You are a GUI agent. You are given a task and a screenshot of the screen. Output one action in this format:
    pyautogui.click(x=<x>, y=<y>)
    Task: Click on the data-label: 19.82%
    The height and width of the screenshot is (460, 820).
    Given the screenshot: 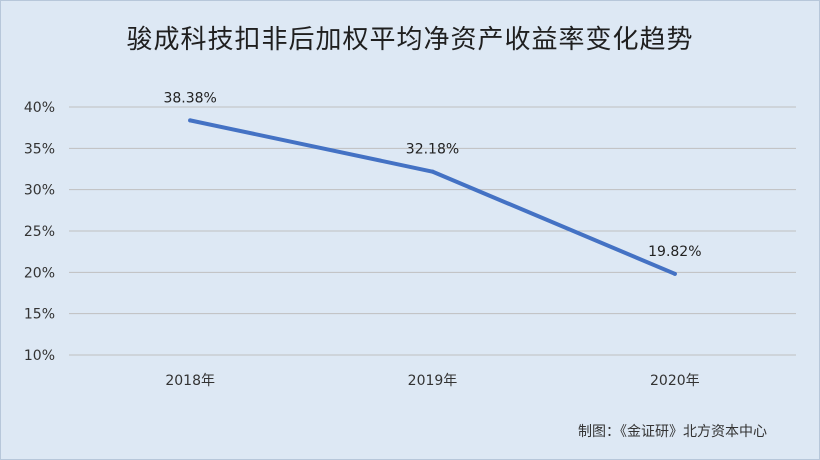 What is the action you would take?
    pyautogui.click(x=674, y=252)
    